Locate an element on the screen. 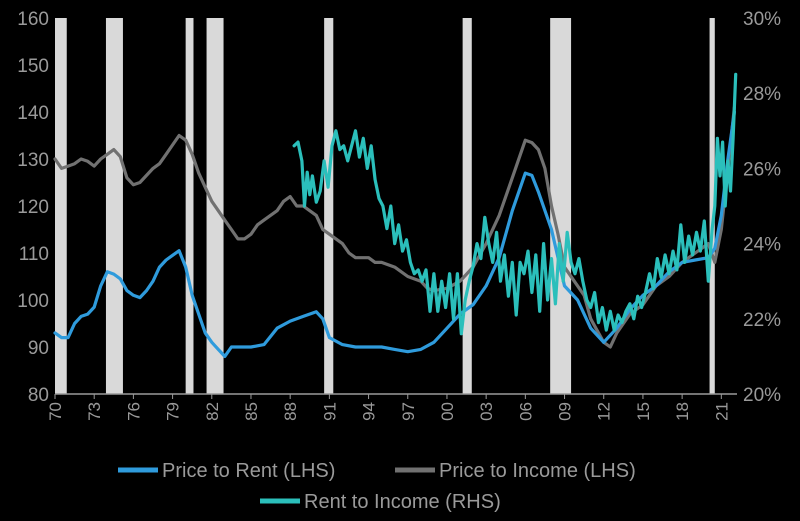 The height and width of the screenshot is (521, 800). x-axis-tick-label: 12 is located at coordinates (604, 411).